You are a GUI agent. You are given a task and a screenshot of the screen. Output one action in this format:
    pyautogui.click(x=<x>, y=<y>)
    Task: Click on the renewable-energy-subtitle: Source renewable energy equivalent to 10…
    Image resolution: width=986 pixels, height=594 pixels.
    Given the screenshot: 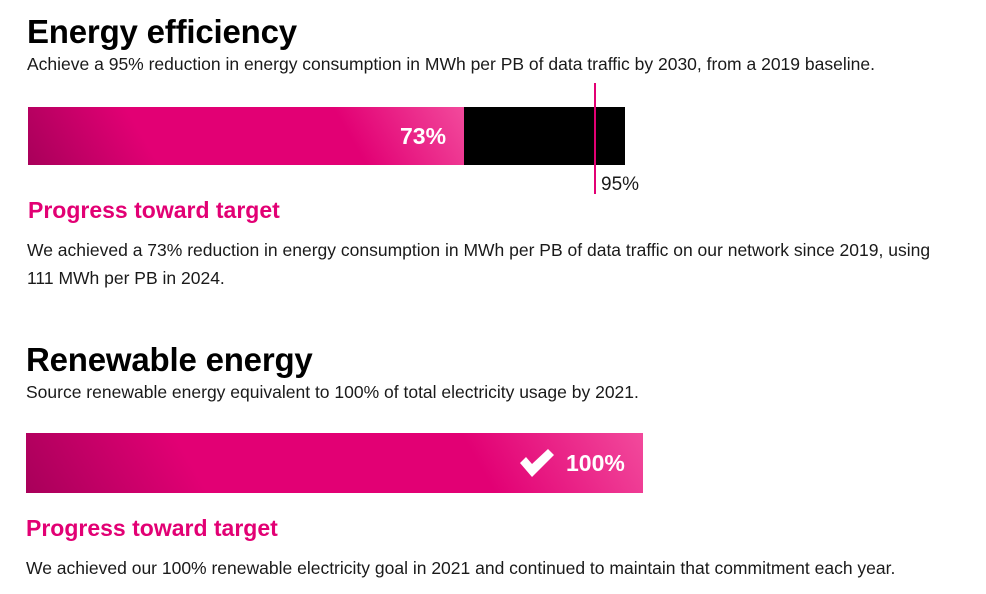 What is the action you would take?
    pyautogui.click(x=332, y=392)
    